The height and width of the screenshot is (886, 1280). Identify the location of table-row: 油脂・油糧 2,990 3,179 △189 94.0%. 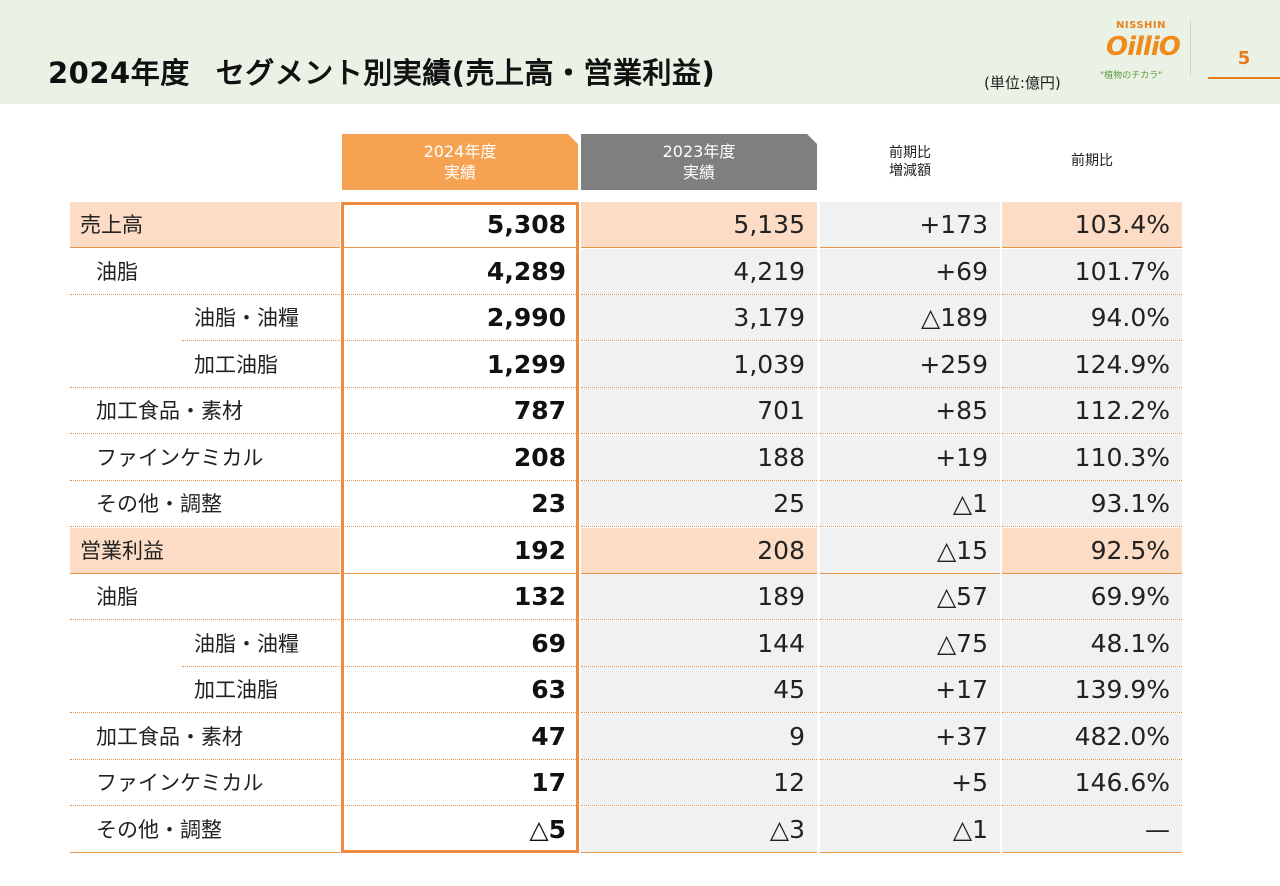
(626, 318).